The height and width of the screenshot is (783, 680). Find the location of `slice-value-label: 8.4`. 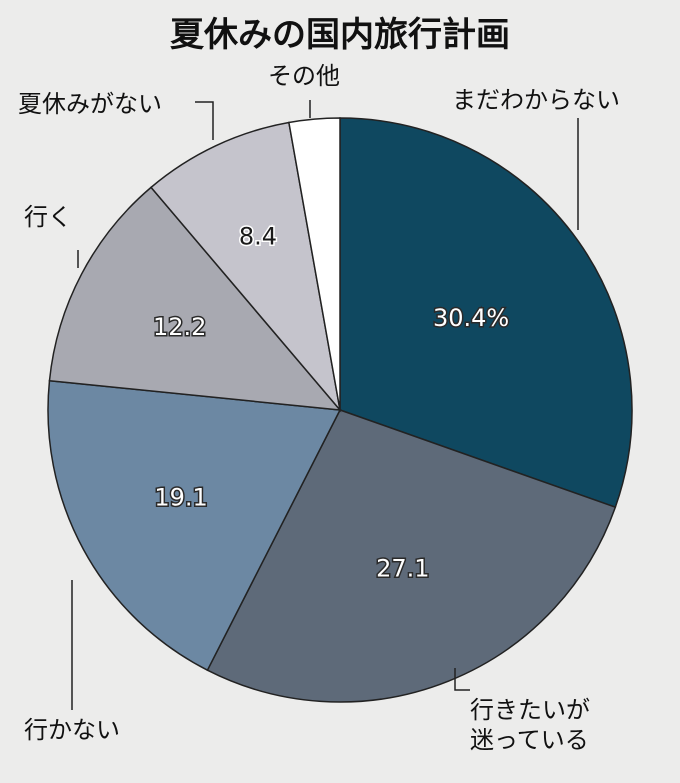

slice-value-label: 8.4 is located at coordinates (258, 237).